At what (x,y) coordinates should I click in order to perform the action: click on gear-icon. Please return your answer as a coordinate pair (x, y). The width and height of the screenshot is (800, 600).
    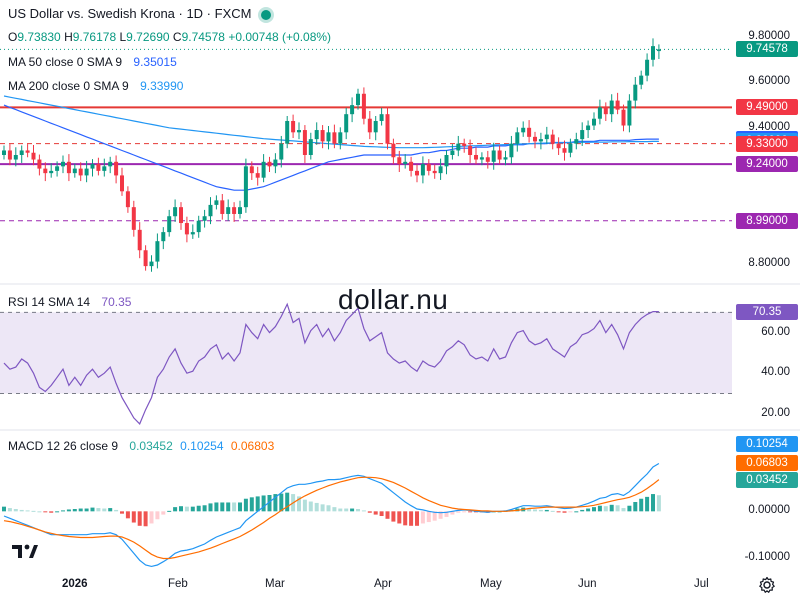
    Looking at the image, I should click on (767, 585).